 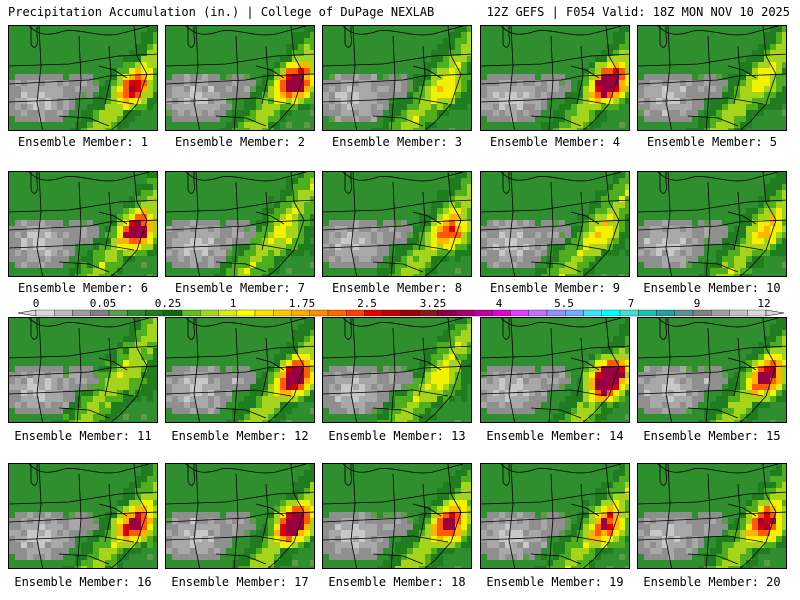 I want to click on colorbar-tick-label: 5.5, so click(x=564, y=303).